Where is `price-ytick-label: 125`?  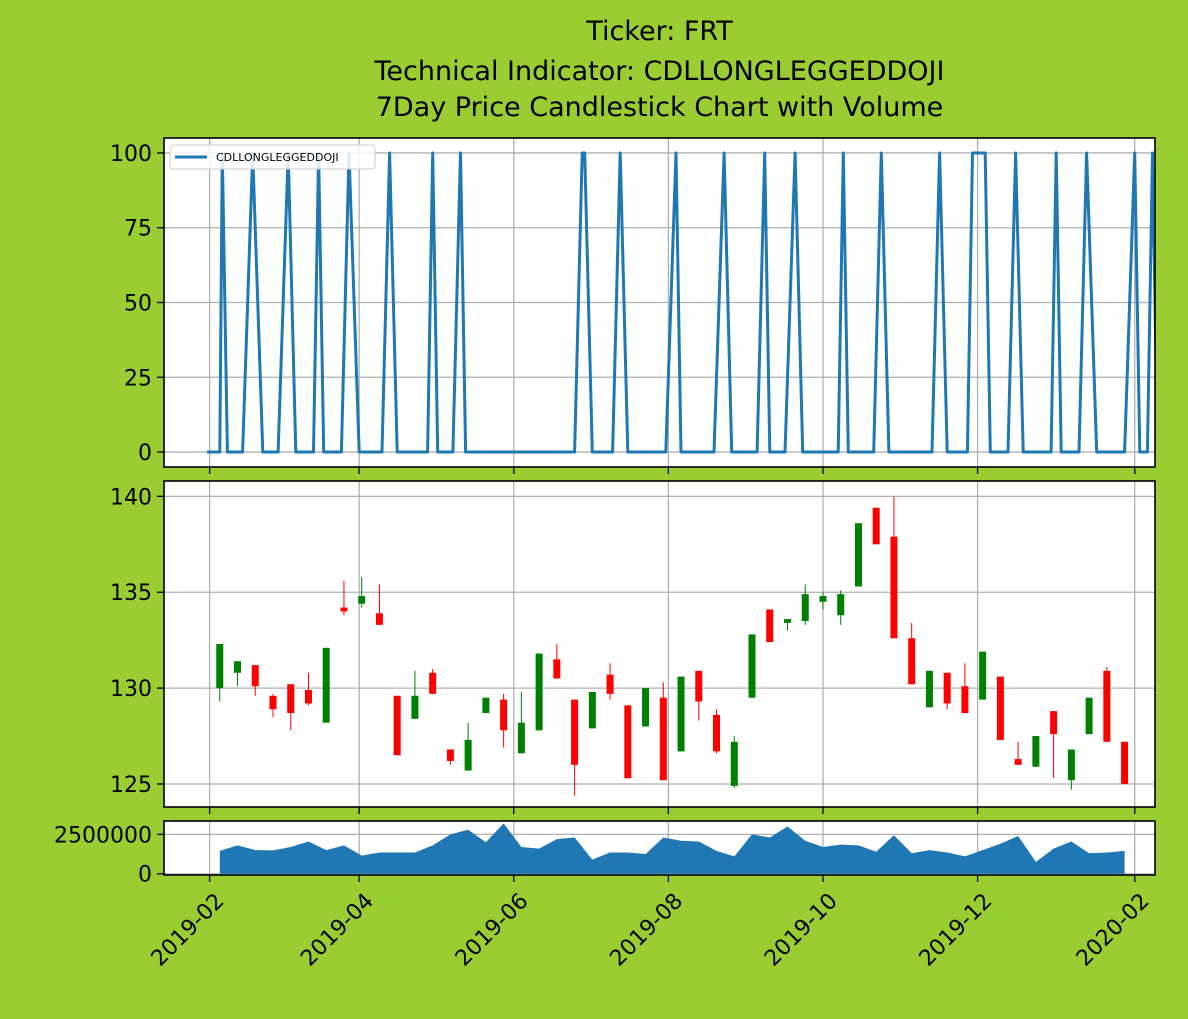 price-ytick-label: 125 is located at coordinates (131, 785).